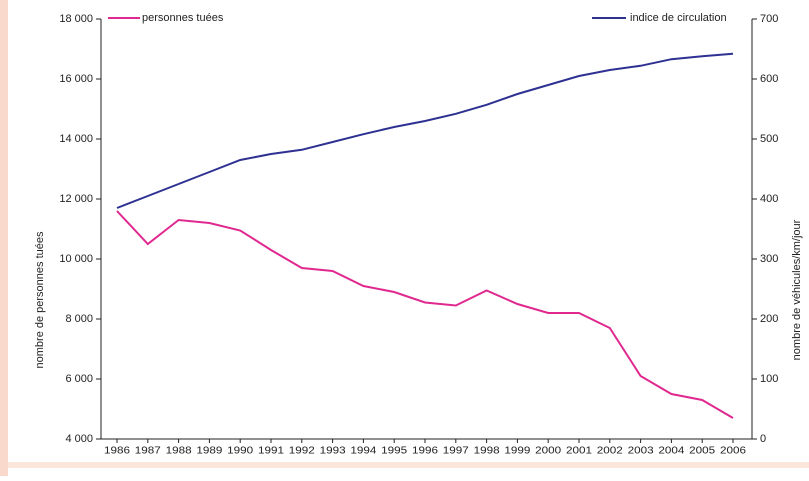 The height and width of the screenshot is (481, 809). What do you see at coordinates (671, 451) in the screenshot?
I see `x-tick-label: 2004` at bounding box center [671, 451].